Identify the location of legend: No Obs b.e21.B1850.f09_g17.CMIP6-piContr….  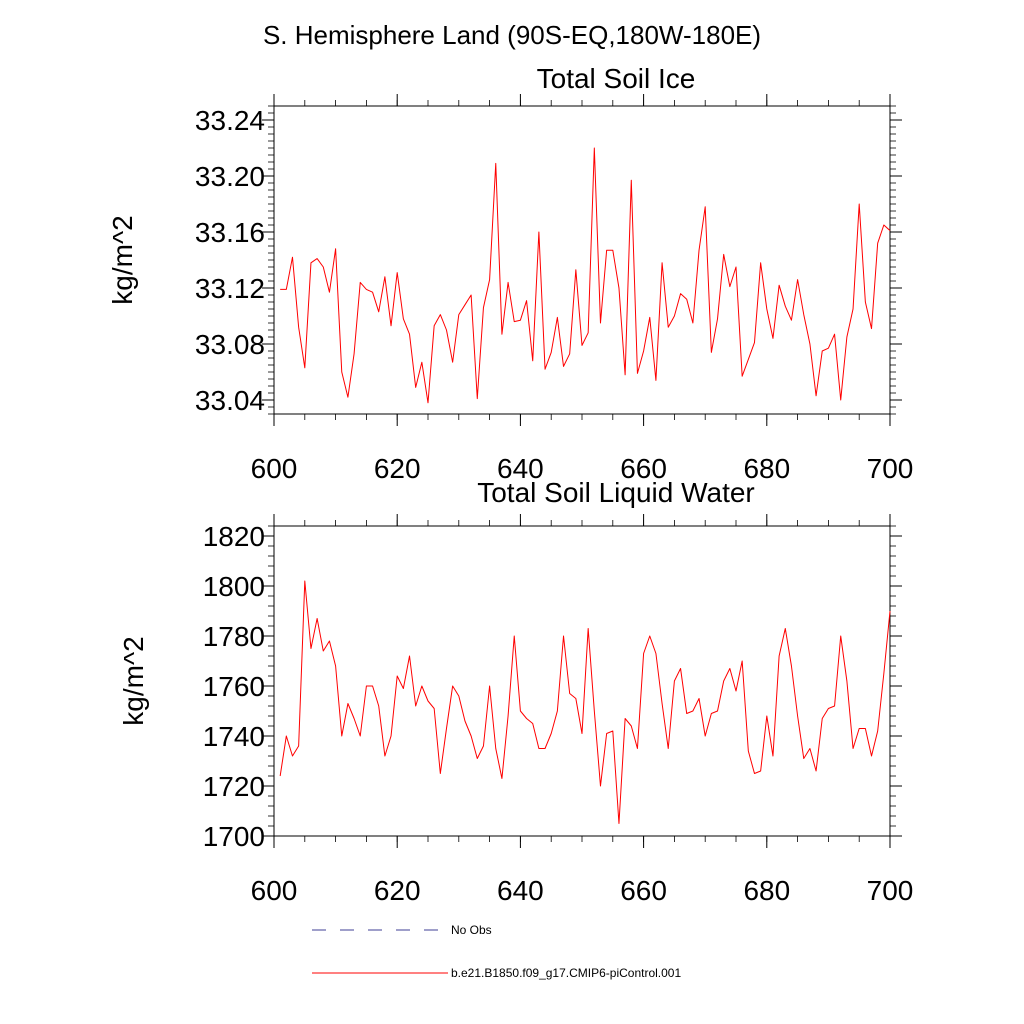
(496, 951).